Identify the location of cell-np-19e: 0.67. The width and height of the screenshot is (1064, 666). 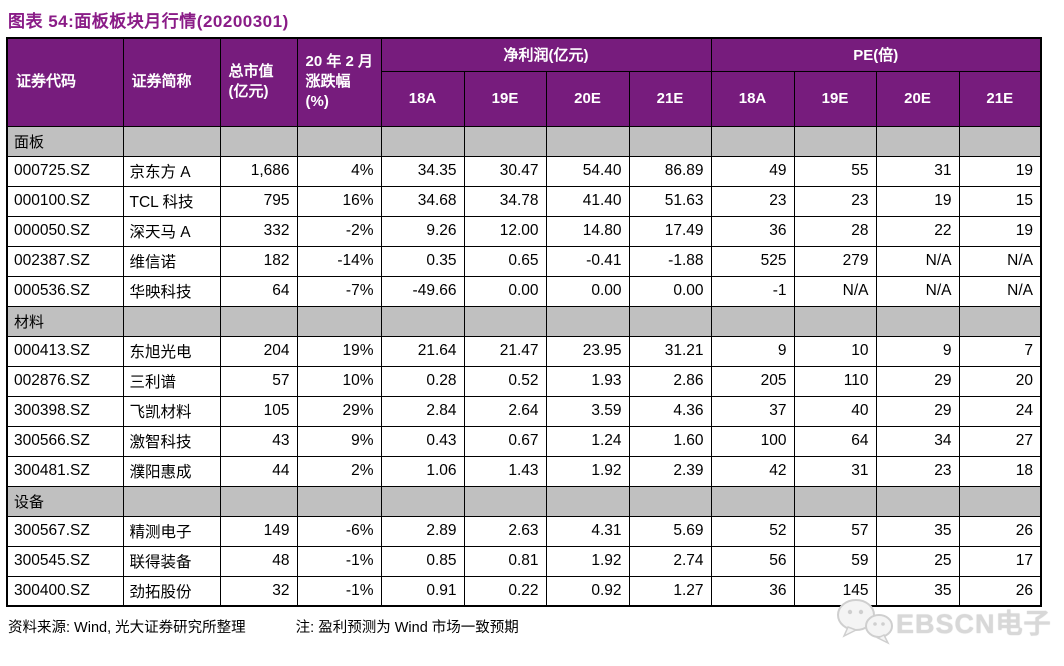
(505, 441).